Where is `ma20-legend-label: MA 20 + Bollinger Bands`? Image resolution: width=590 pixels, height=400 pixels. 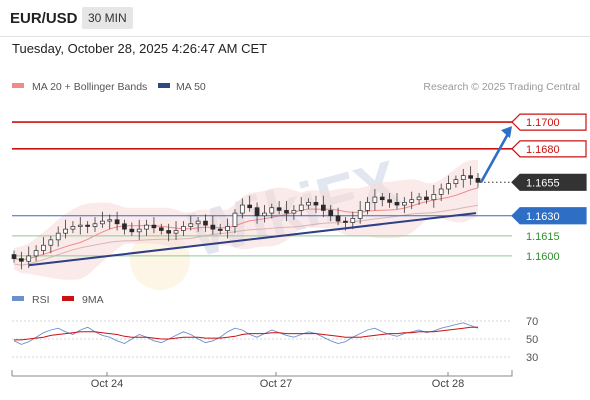 ma20-legend-label: MA 20 + Bollinger Bands is located at coordinates (89, 87).